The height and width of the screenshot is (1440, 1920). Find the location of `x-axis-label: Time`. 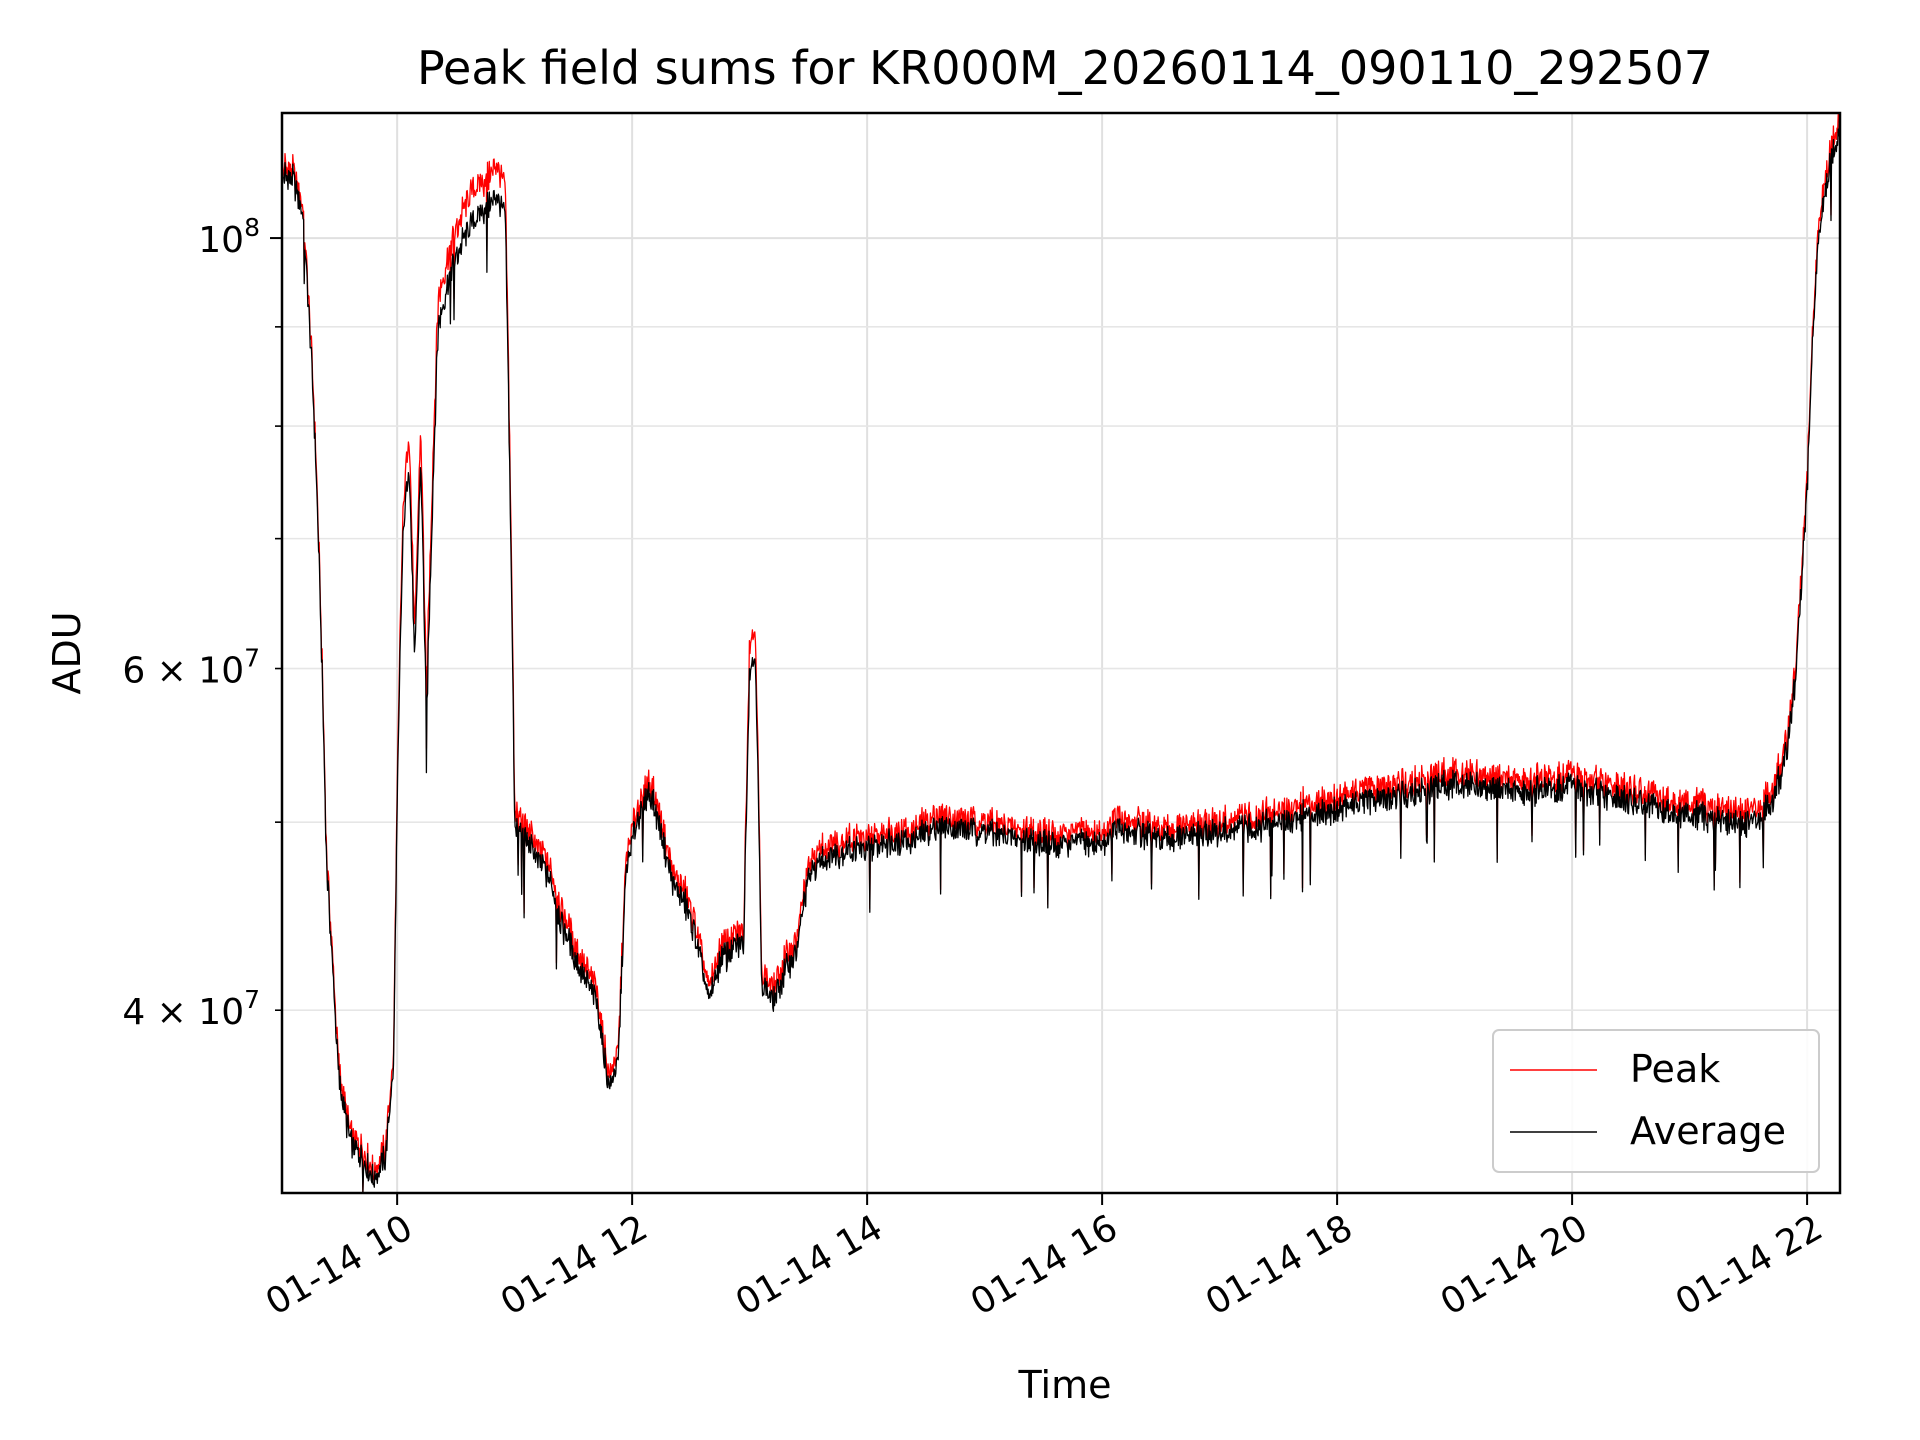

x-axis-label: Time is located at coordinates (1065, 1385).